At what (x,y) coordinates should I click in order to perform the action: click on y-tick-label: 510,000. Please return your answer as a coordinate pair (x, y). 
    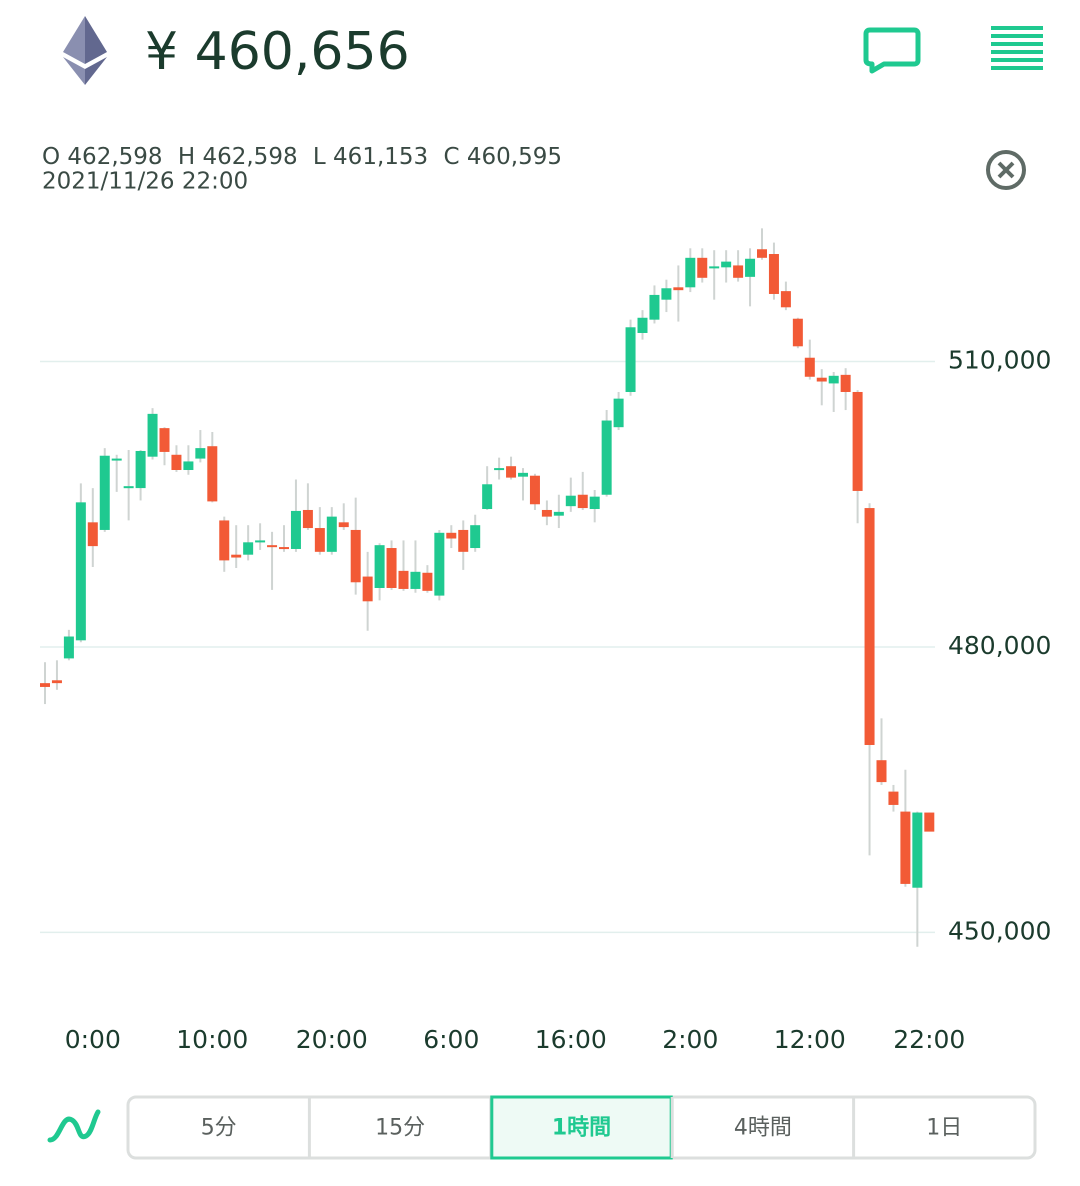
    Looking at the image, I should click on (999, 360).